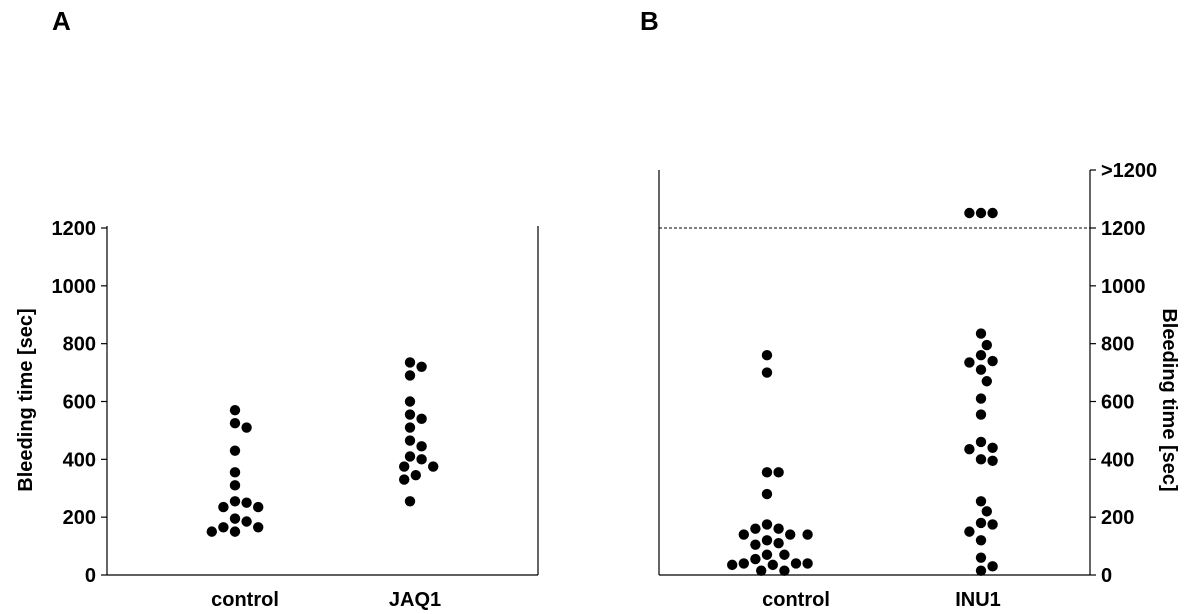 Image resolution: width=1191 pixels, height=614 pixels. I want to click on panel-a-y-tick-label: 400, so click(79, 460).